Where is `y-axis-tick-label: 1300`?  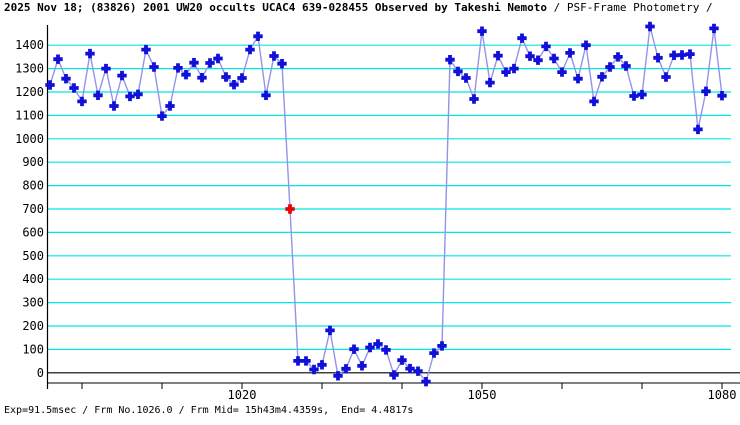 y-axis-tick-label: 1300 is located at coordinates (29, 69).